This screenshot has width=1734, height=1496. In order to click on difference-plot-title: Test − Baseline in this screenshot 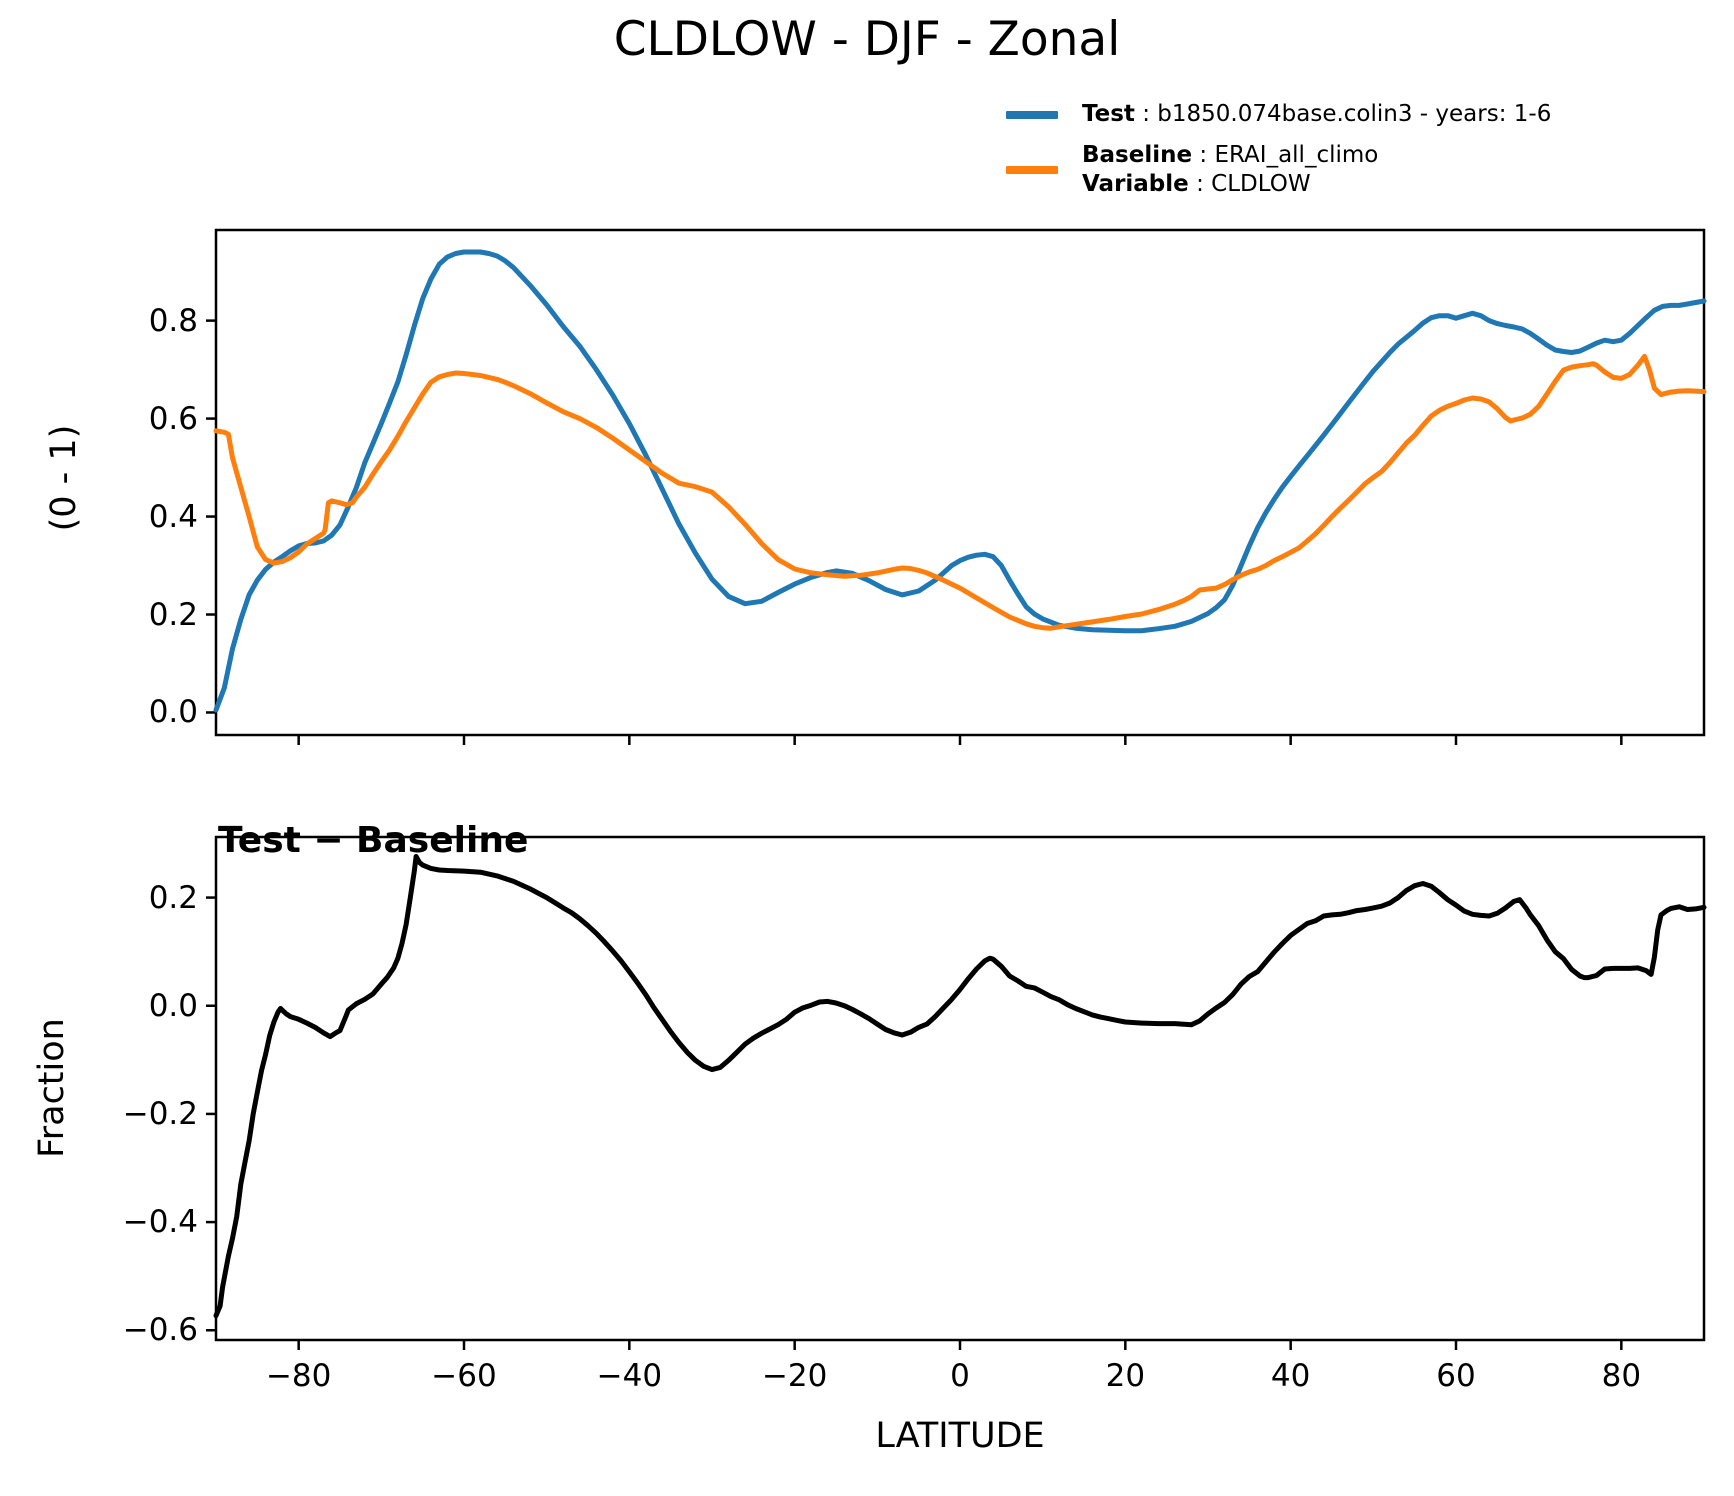, I will do `click(373, 840)`.